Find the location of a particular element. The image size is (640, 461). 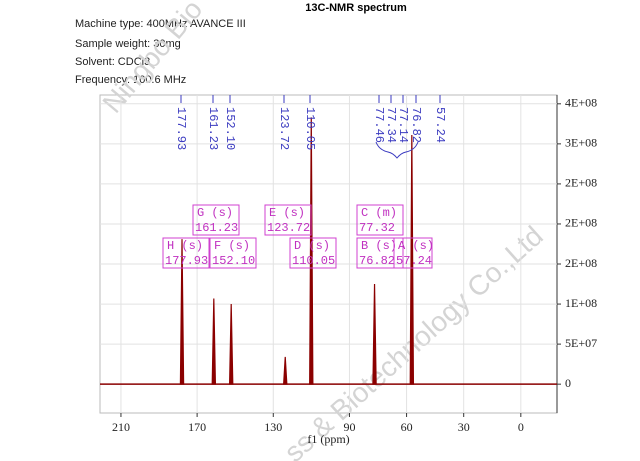

y-tick-label: 3E+08 is located at coordinates (581, 143).